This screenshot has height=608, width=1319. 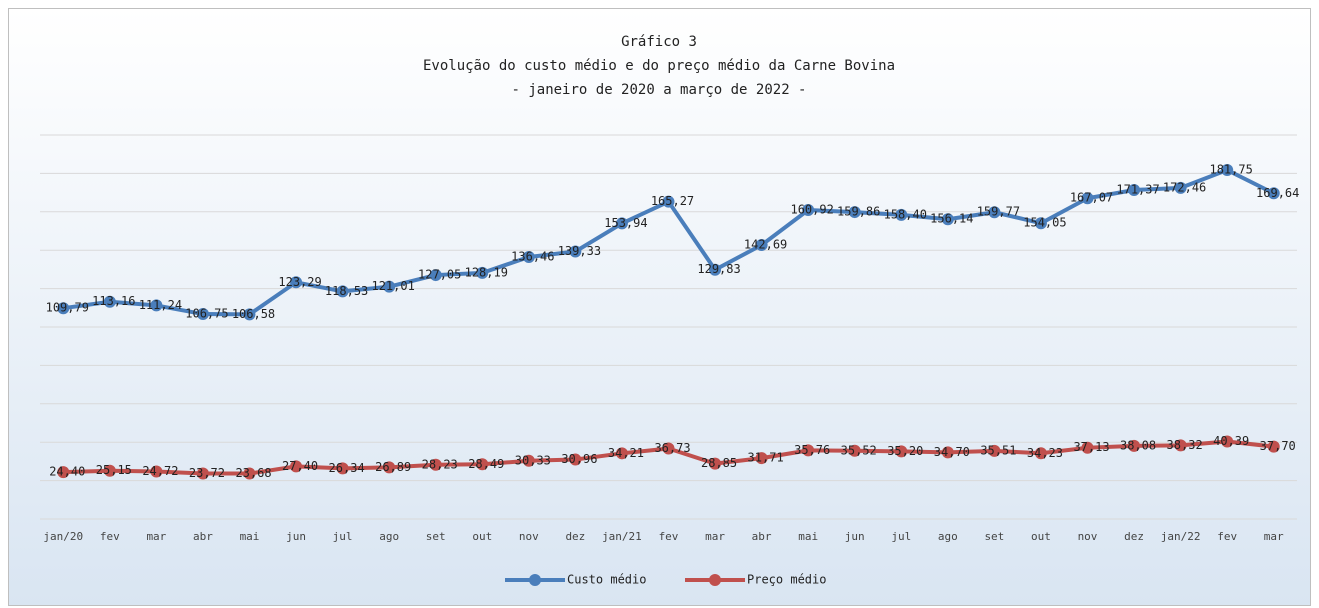 What do you see at coordinates (63, 536) in the screenshot?
I see `x-tick-label: jan/20` at bounding box center [63, 536].